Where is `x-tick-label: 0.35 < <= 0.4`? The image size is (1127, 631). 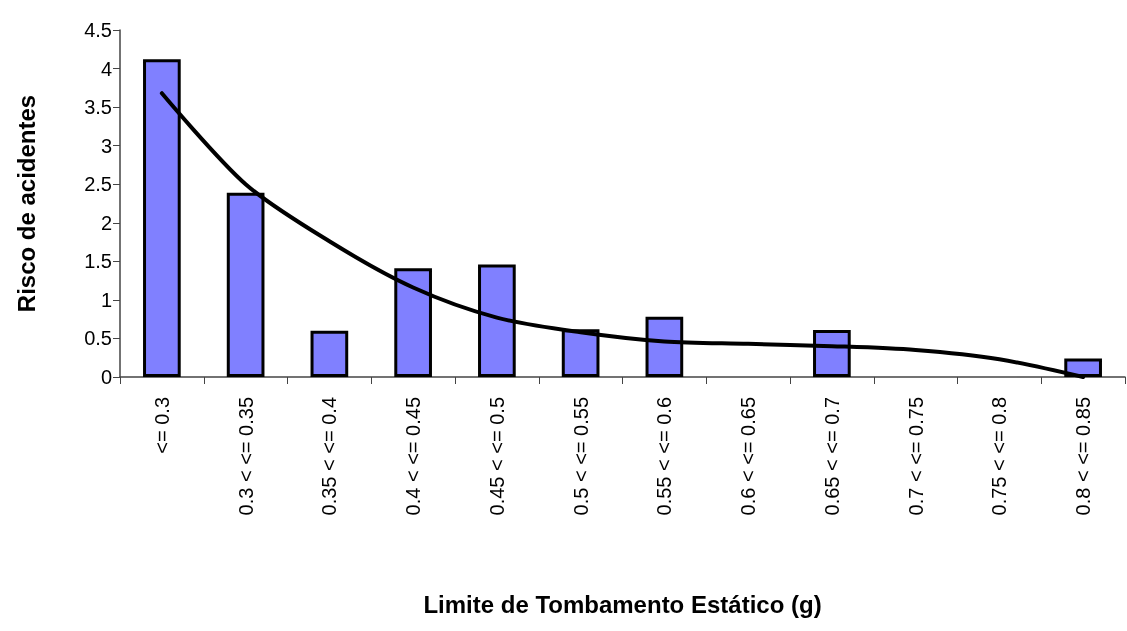 x-tick-label: 0.35 < <= 0.4 is located at coordinates (329, 456).